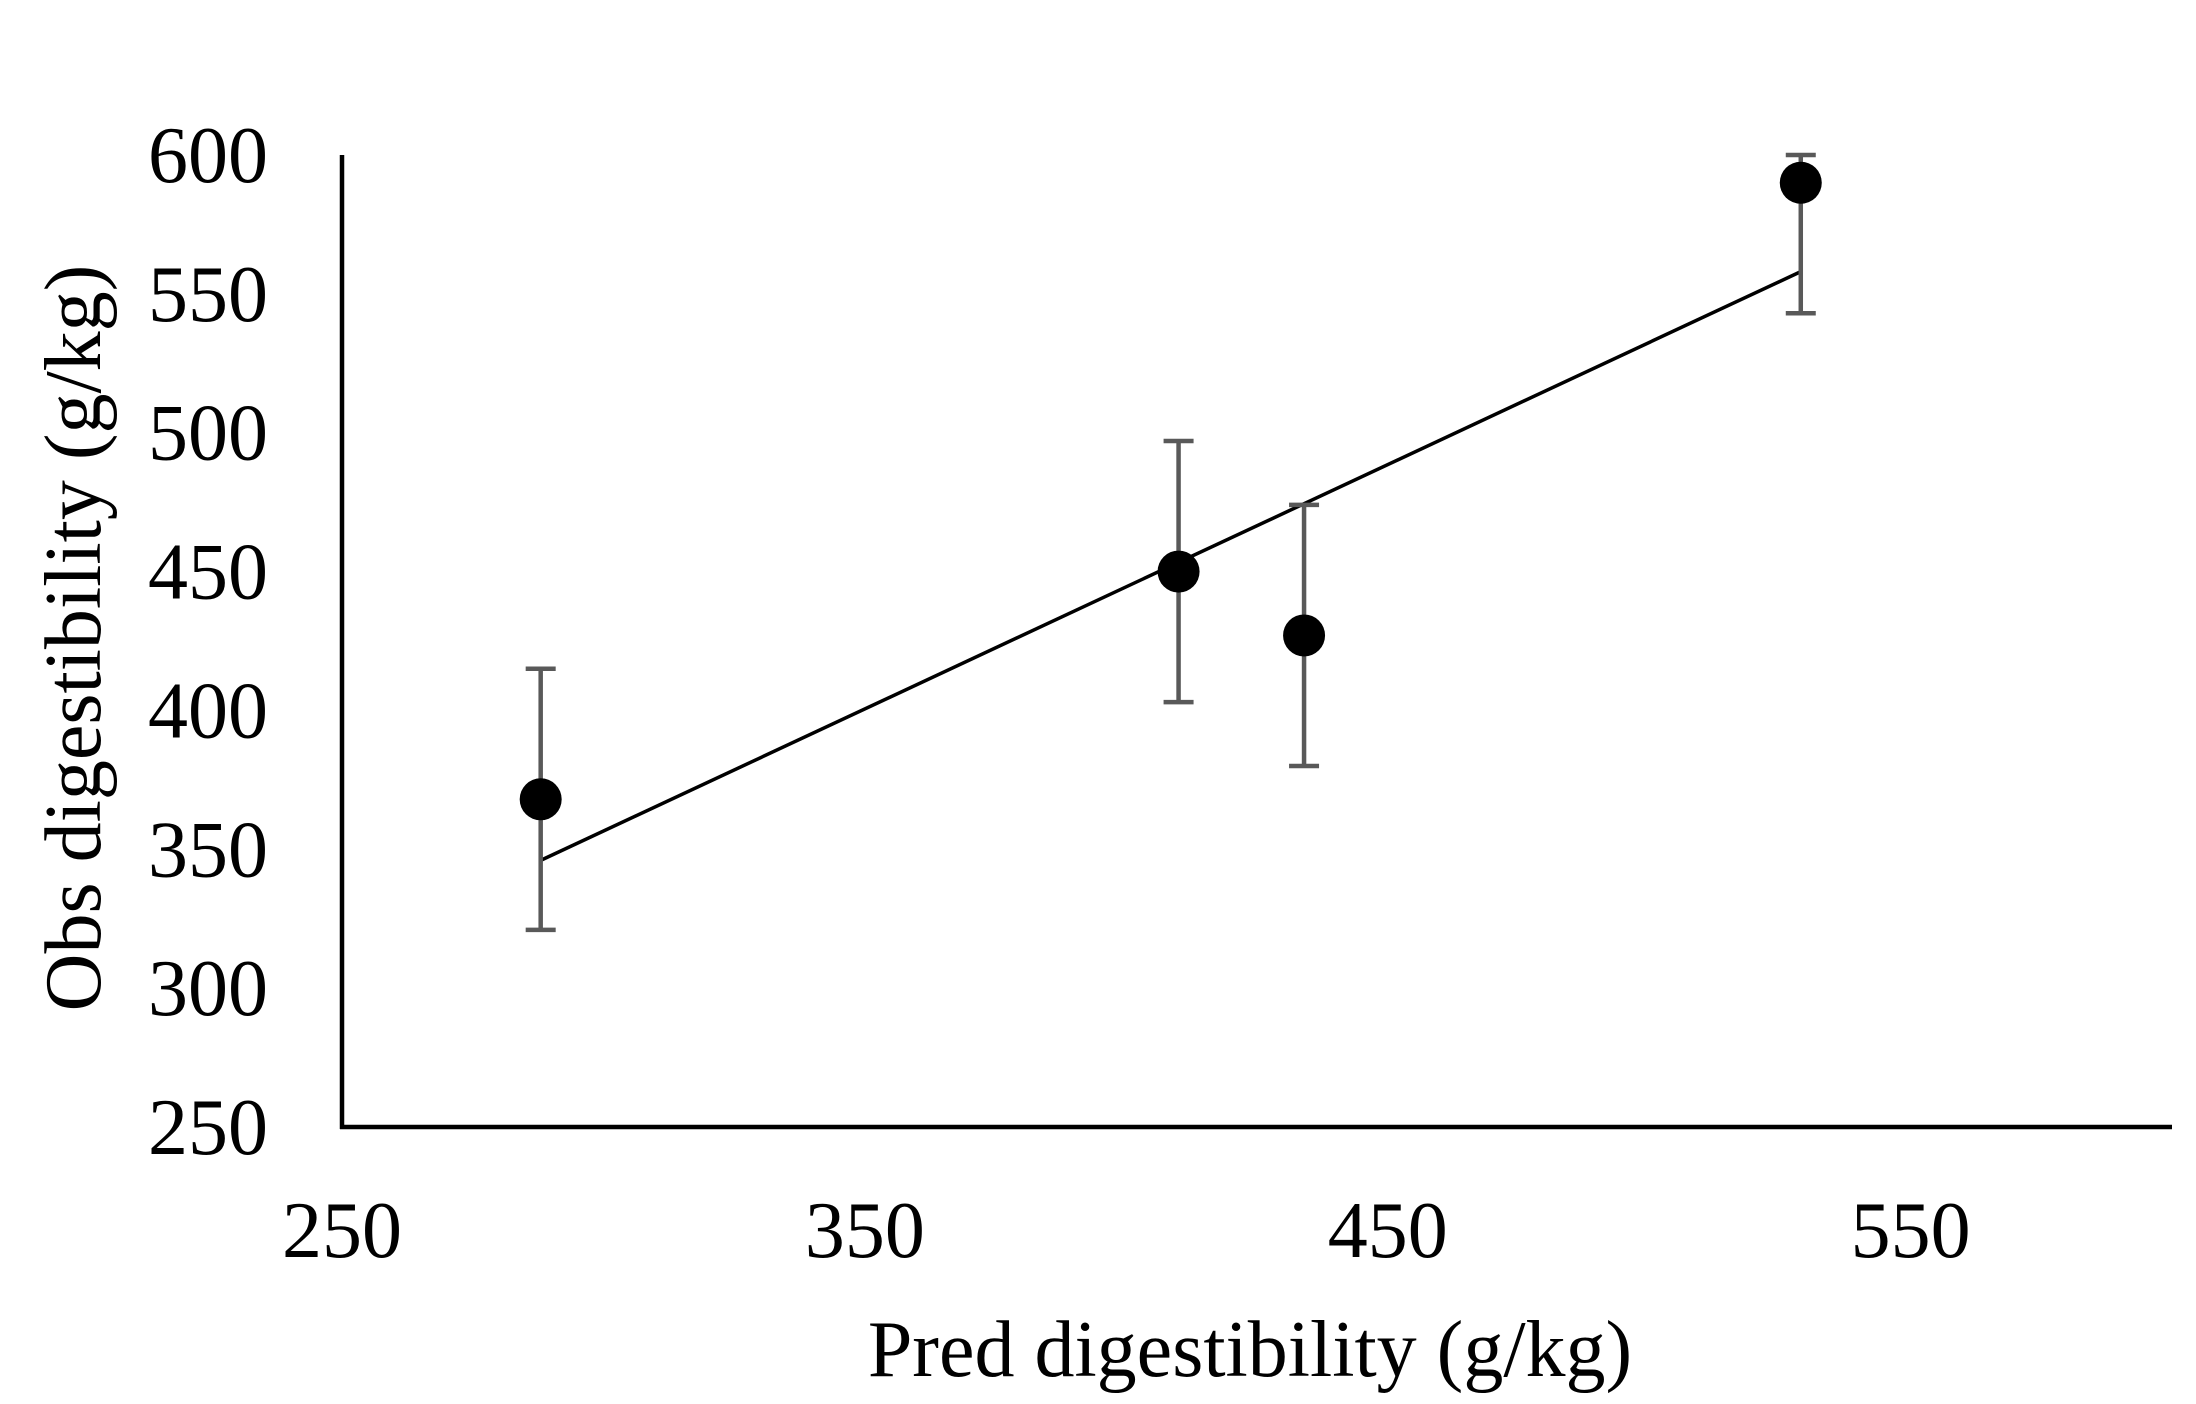 This screenshot has height=1404, width=2196. Describe the element at coordinates (208, 989) in the screenshot. I see `y-tick-label: 300` at that location.